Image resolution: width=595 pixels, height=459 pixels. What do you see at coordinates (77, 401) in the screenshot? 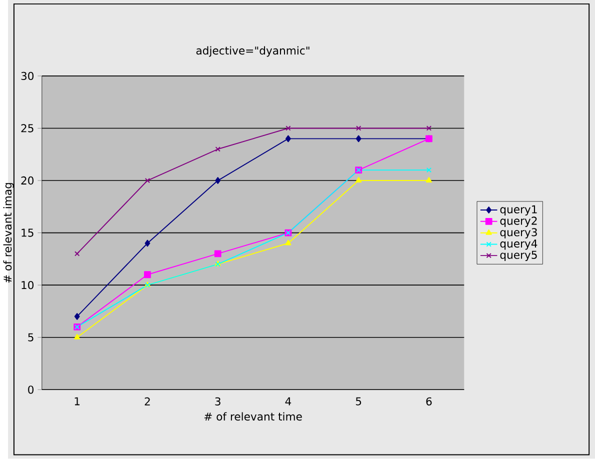
I see `x-tick-label: 1` at bounding box center [77, 401].